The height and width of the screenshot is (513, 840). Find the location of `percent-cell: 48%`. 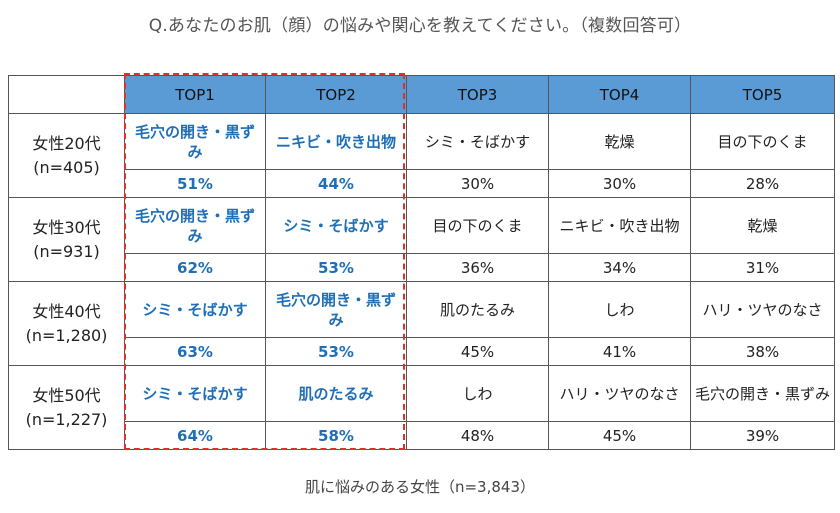

percent-cell: 48% is located at coordinates (477, 435).